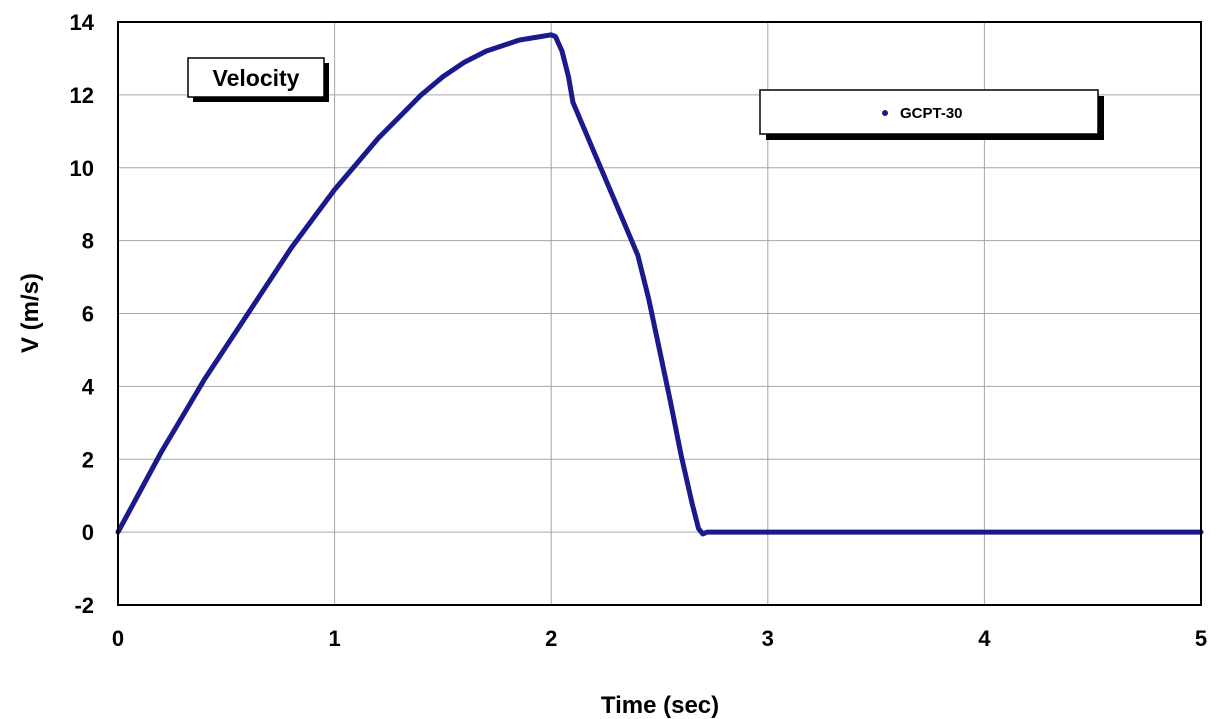 The width and height of the screenshot is (1212, 719). I want to click on x-tick-label-1: 1, so click(334, 638).